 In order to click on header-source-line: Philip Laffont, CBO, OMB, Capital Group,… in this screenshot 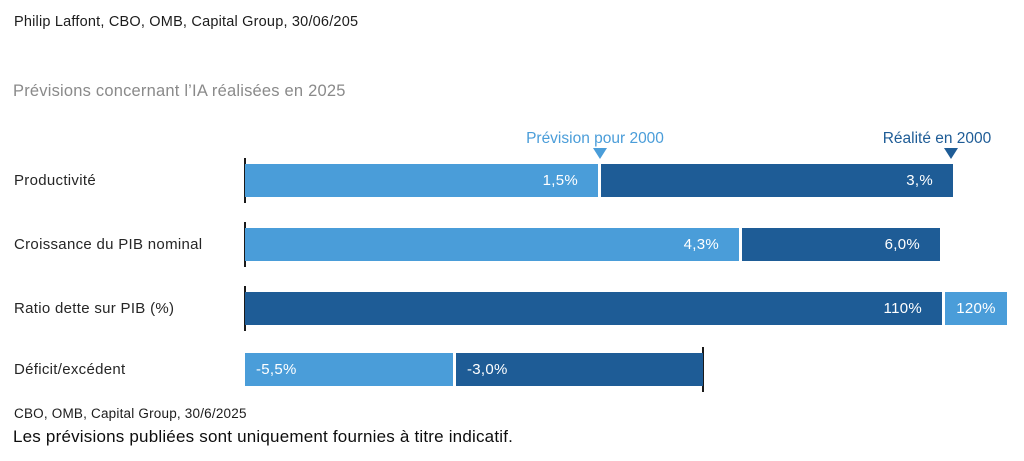, I will do `click(186, 22)`.